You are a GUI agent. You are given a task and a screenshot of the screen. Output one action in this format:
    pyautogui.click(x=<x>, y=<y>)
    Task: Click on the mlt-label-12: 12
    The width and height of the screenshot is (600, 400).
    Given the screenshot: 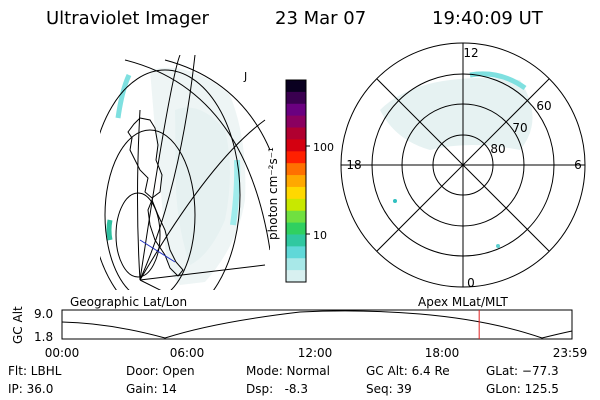 What is the action you would take?
    pyautogui.click(x=470, y=53)
    